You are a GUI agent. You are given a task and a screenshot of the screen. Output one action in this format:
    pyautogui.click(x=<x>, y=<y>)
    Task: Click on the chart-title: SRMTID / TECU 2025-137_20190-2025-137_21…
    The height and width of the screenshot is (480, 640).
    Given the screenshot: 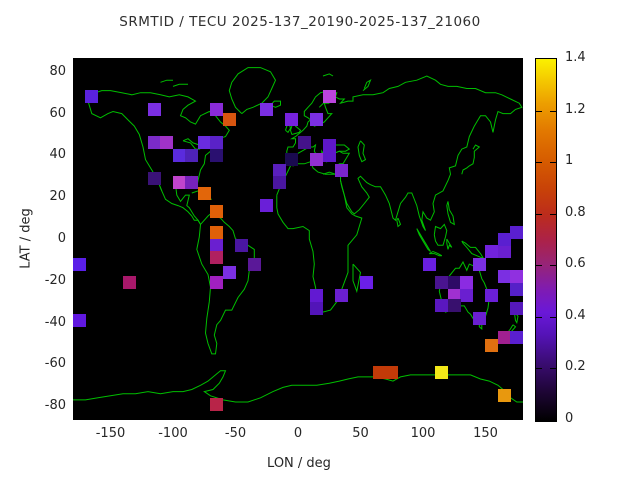 What is the action you would take?
    pyautogui.click(x=300, y=22)
    